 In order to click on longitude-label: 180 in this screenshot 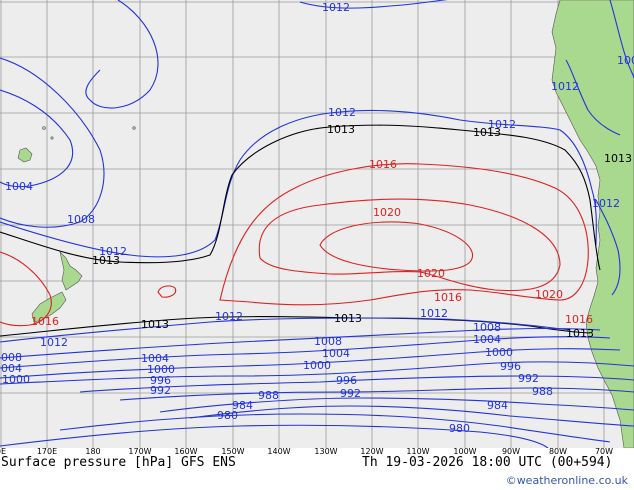, I will do `click(93, 451)`.